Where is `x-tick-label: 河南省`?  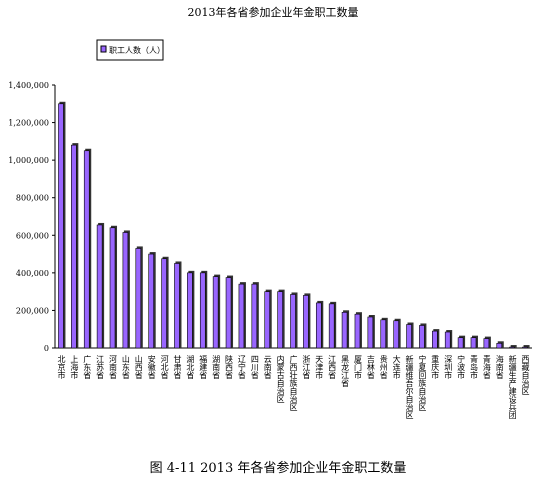
x-tick-label: 河南省 is located at coordinates (113, 367).